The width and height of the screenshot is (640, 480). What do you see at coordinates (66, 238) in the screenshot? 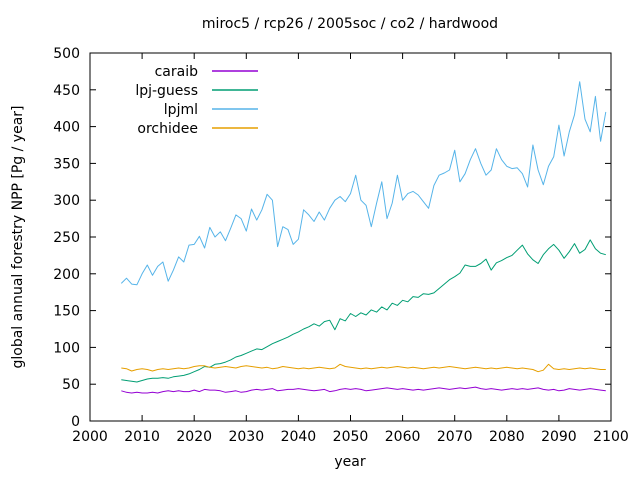
I see `y-tick-label: 250` at bounding box center [66, 238].